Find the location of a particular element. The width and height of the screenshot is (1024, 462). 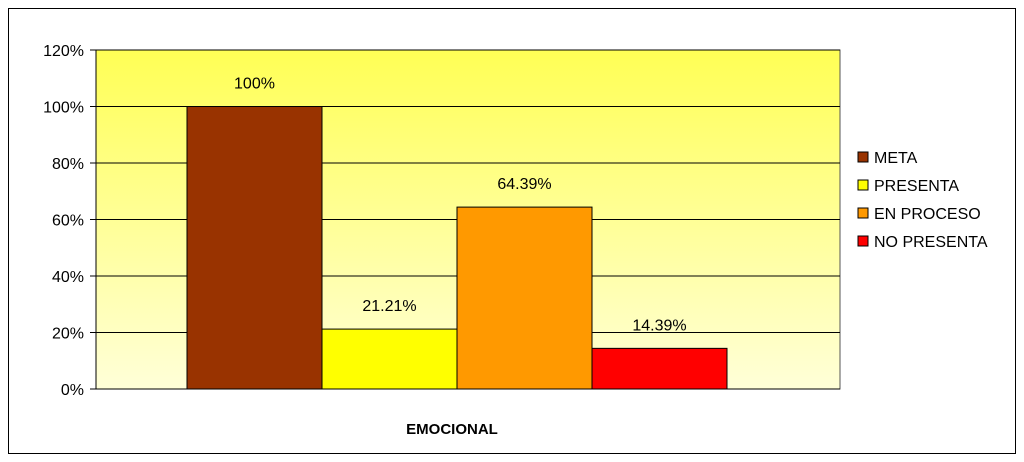

bar-en-proceso is located at coordinates (524, 298).